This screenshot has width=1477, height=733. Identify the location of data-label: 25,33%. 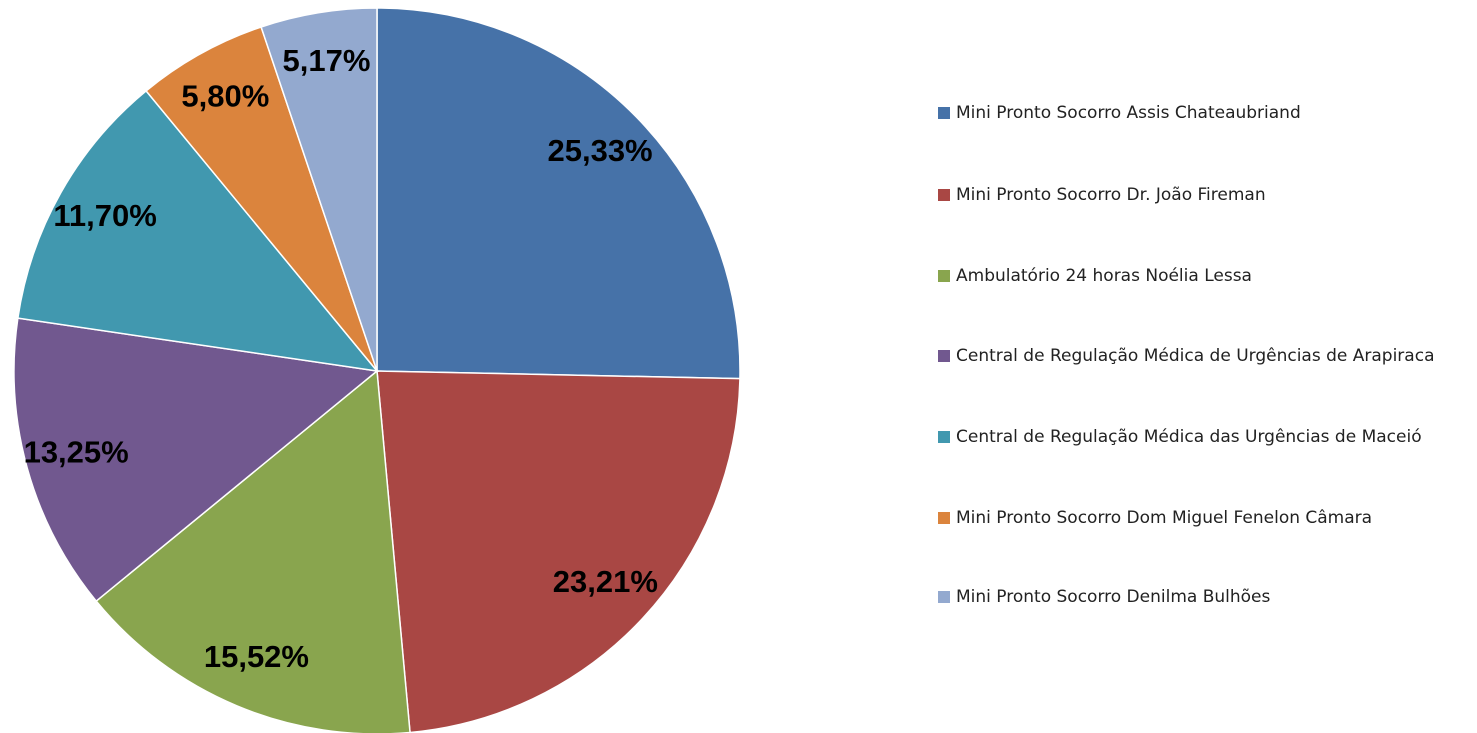
(599, 150).